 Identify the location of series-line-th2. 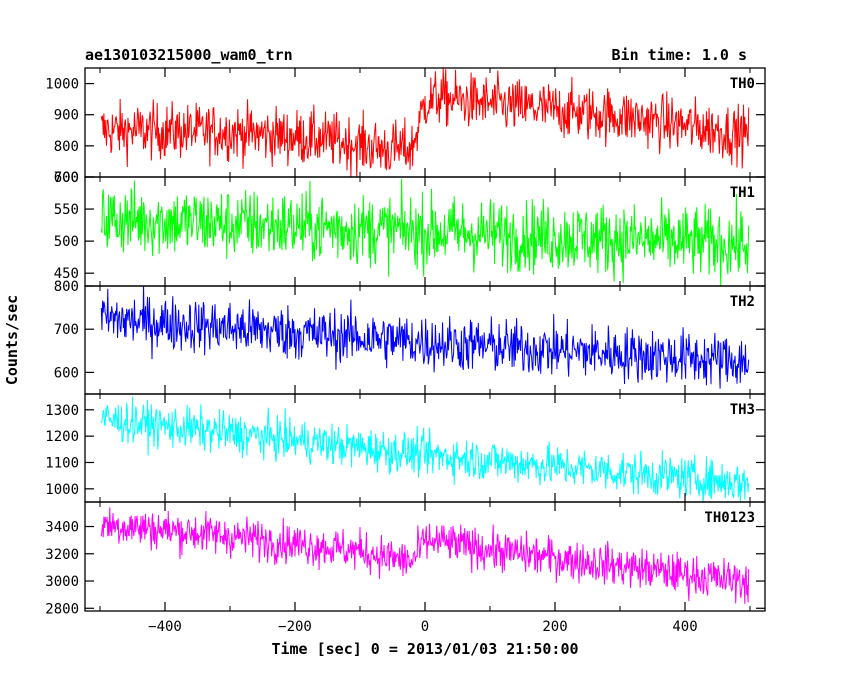
(425, 337).